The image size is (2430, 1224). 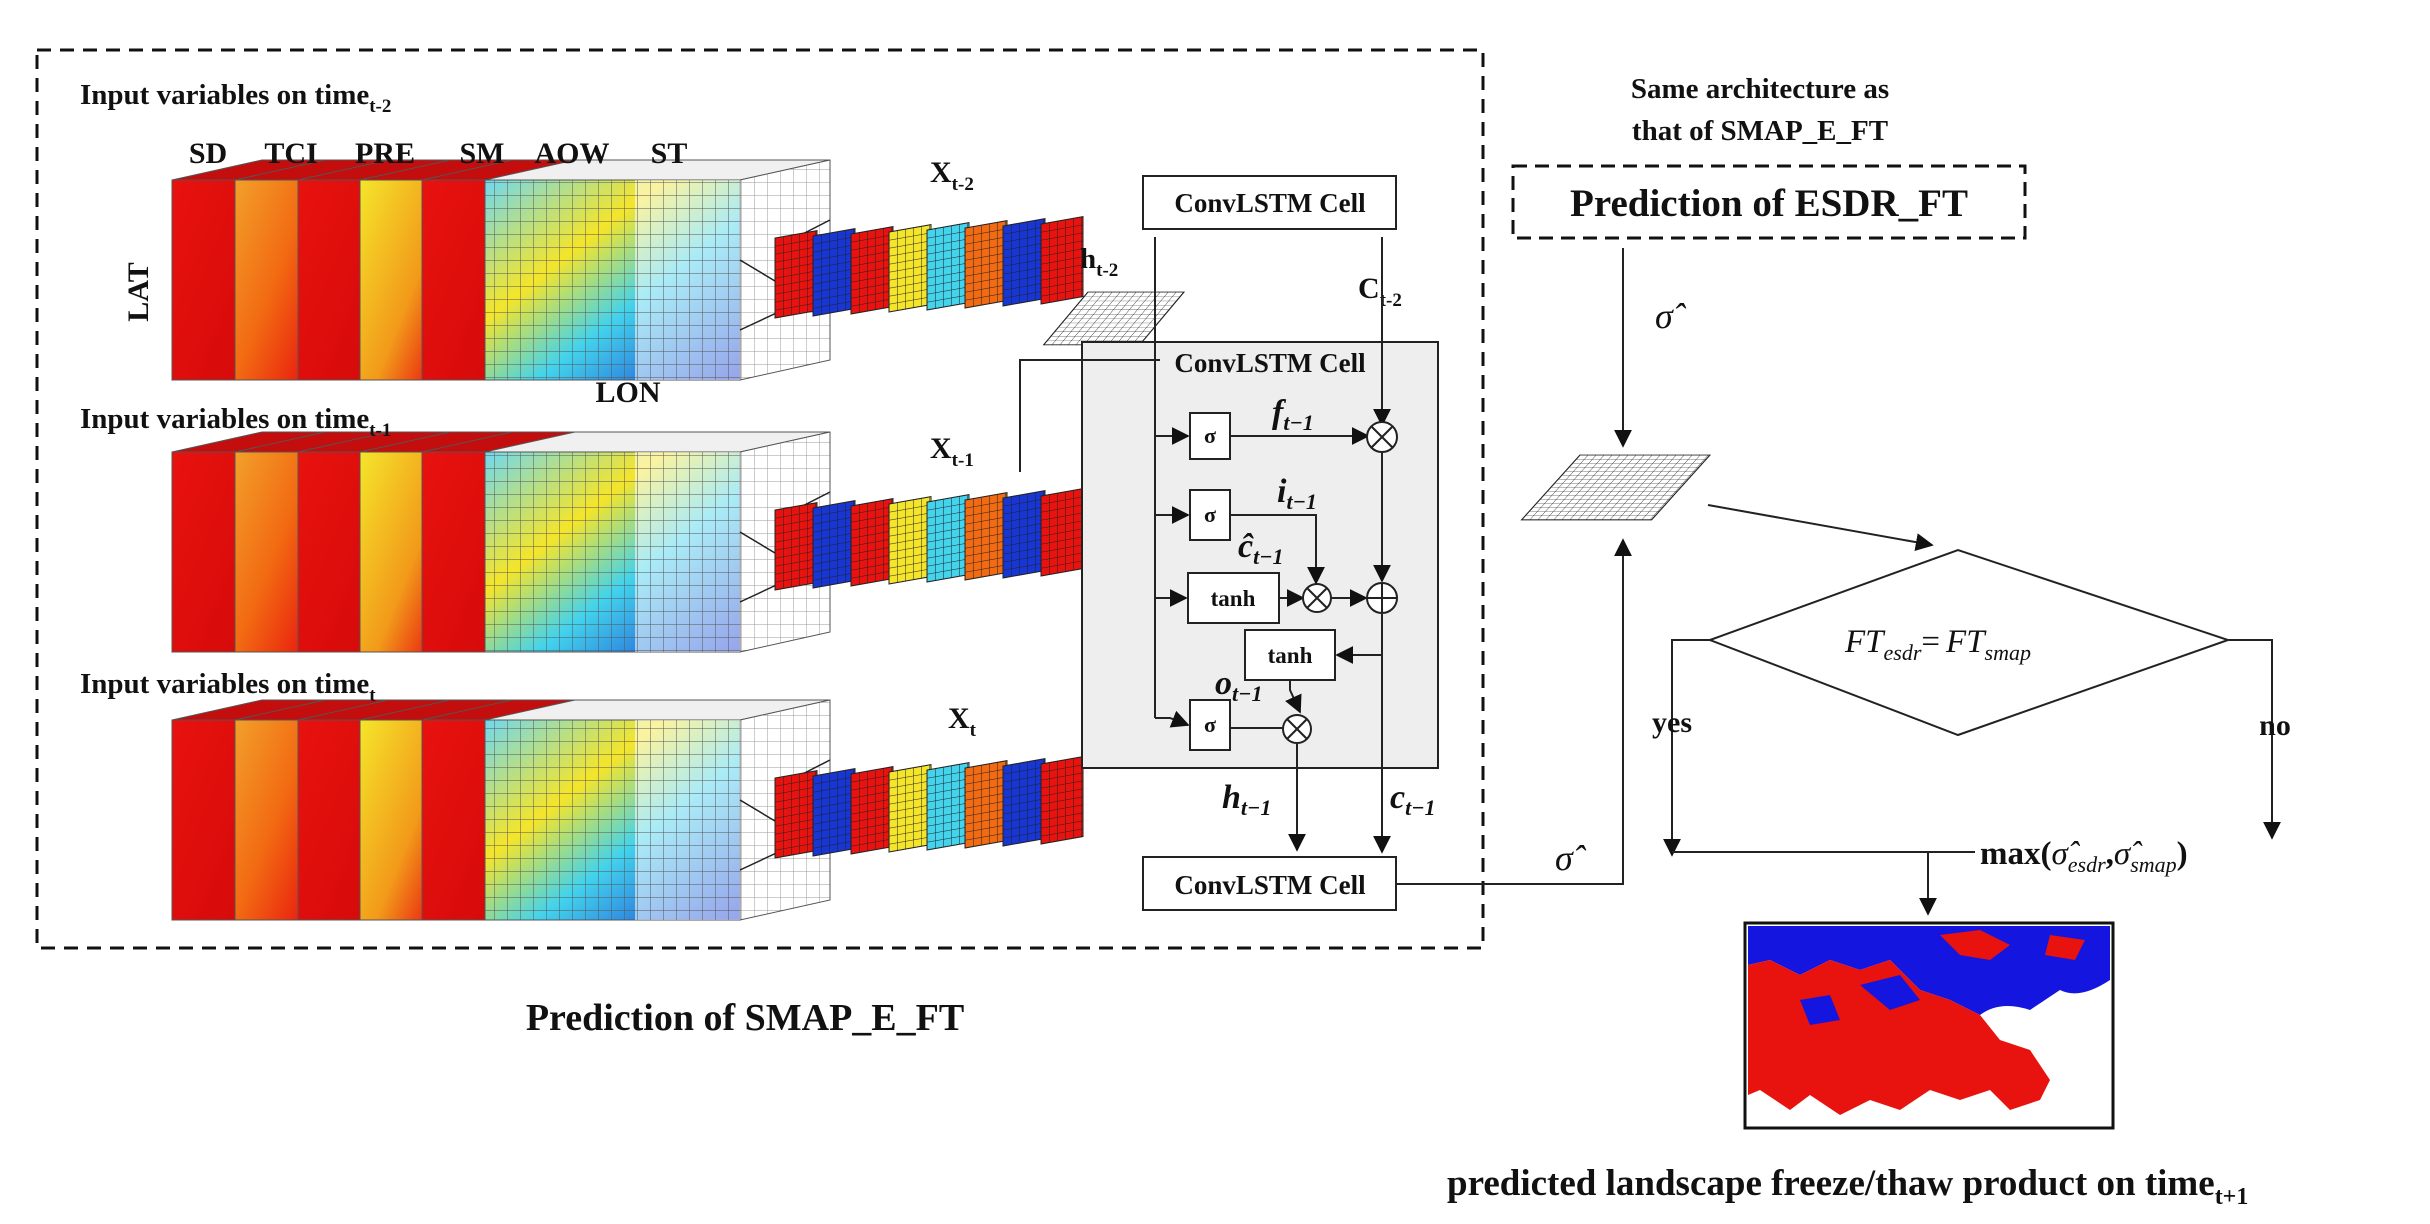 I want to click on forget-gate-sigma, so click(x=1210, y=436).